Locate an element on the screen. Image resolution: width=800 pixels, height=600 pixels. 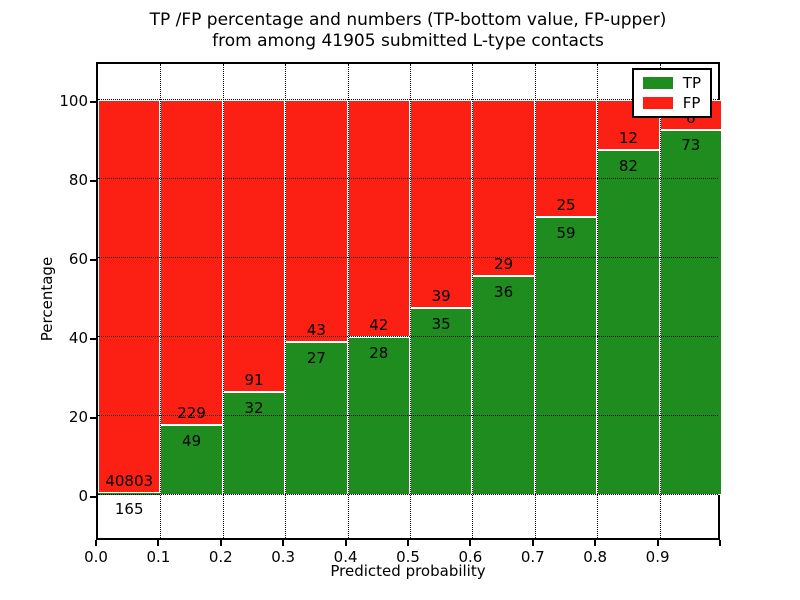
x-tick-label: 0.4 is located at coordinates (345, 557).